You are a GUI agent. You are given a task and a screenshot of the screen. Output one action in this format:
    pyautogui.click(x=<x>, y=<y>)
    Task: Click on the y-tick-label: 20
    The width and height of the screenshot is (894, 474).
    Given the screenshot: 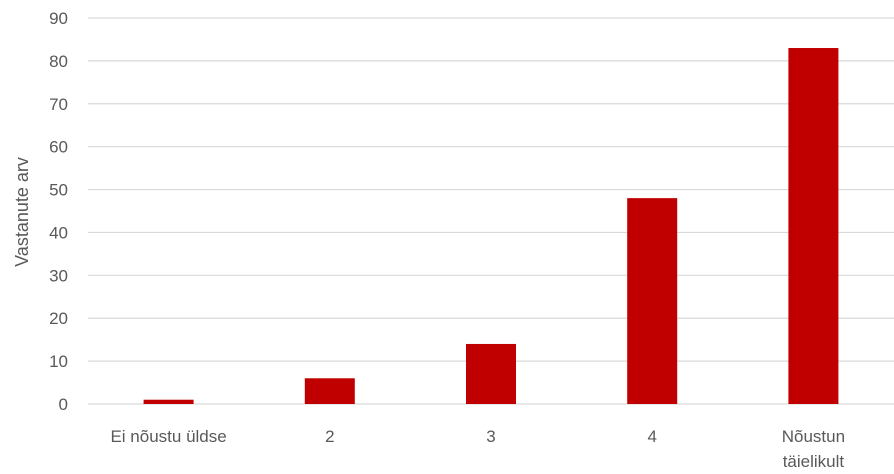 What is the action you would take?
    pyautogui.click(x=58, y=318)
    